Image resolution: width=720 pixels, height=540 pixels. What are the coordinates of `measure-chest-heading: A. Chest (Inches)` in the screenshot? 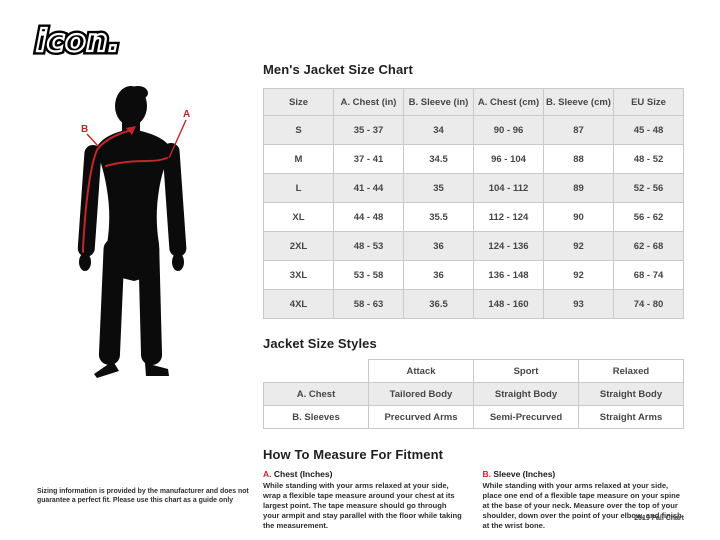 It's located at (364, 474).